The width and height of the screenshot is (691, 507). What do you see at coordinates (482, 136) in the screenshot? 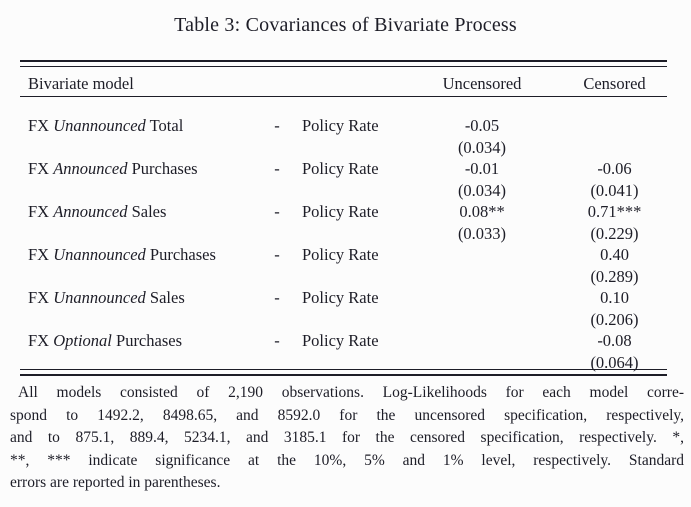
I see `uncensored-cell: -0.05 (0.034)` at bounding box center [482, 136].